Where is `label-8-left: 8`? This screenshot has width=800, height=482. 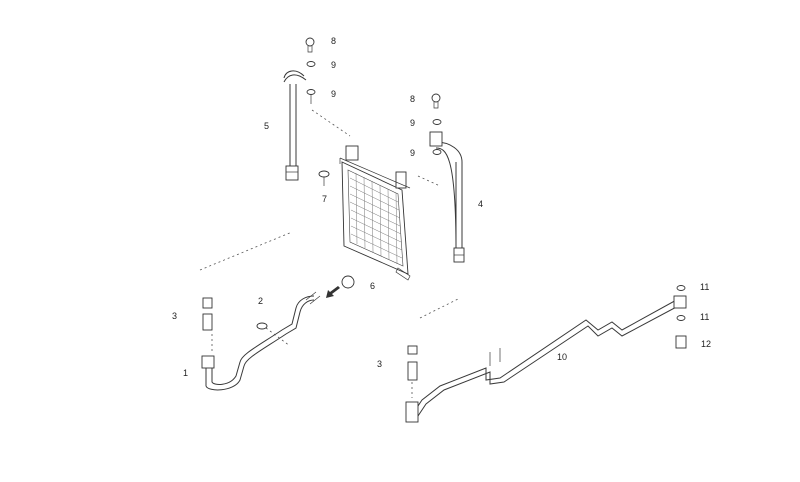
label-8-left: 8 is located at coordinates (333, 41).